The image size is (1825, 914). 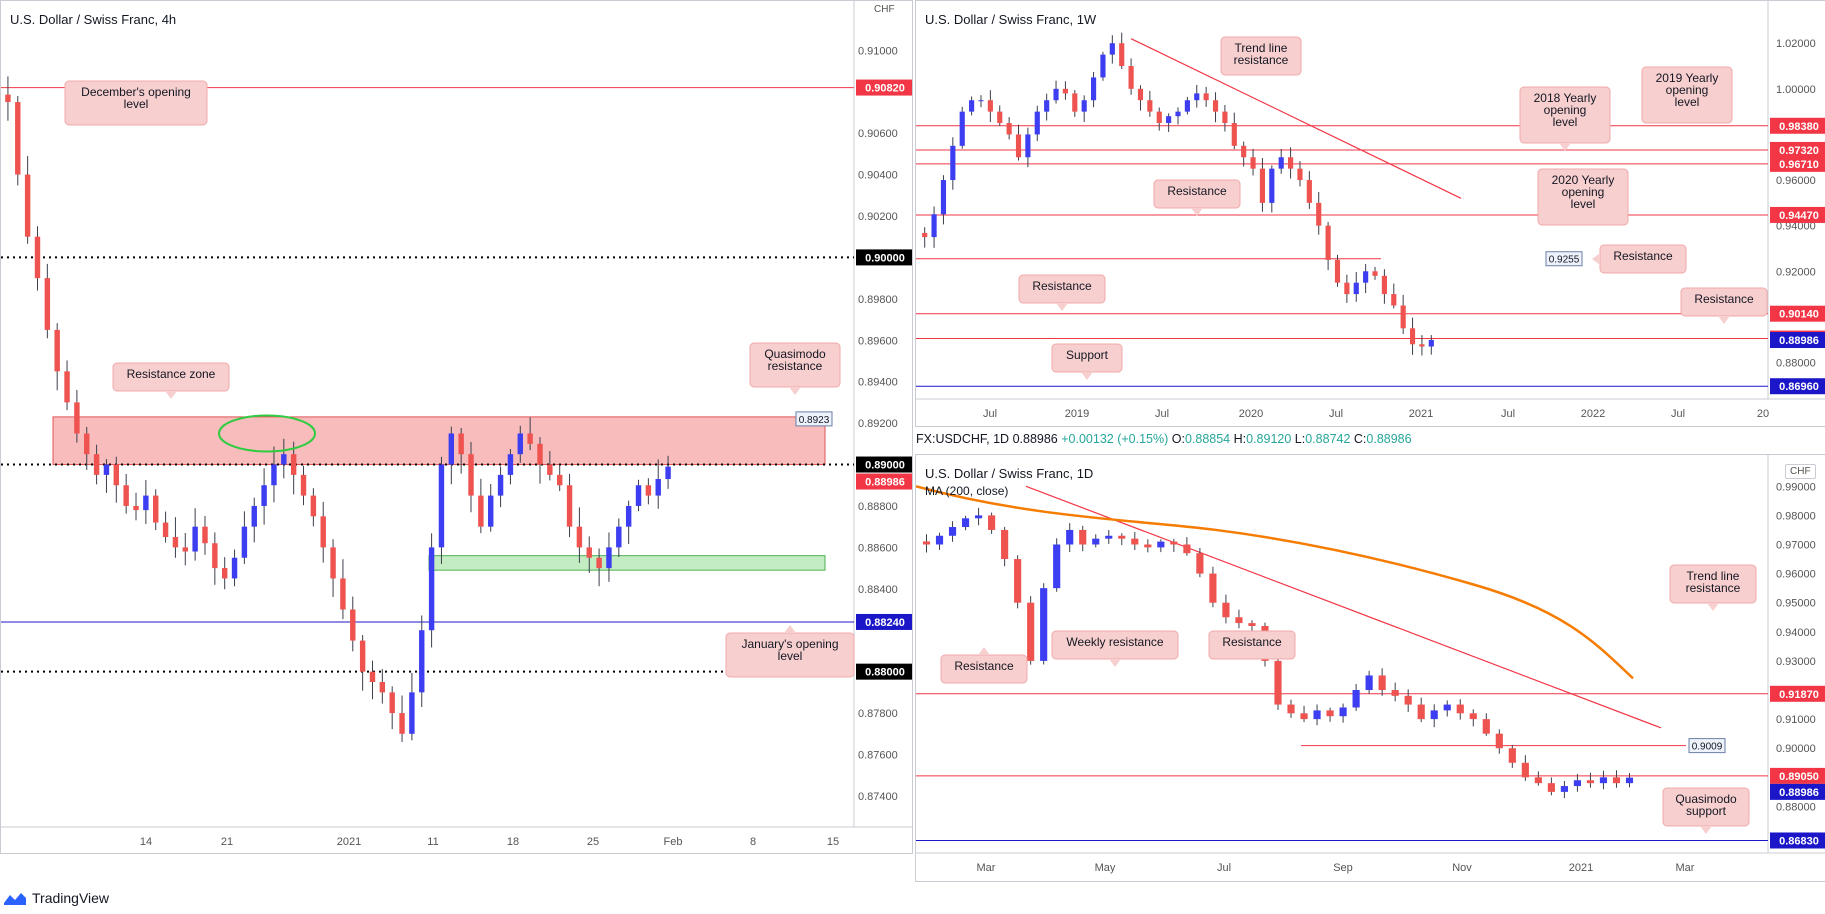 What do you see at coordinates (963, 439) in the screenshot?
I see `infobar-symbol: FX:USDCHF, 1D` at bounding box center [963, 439].